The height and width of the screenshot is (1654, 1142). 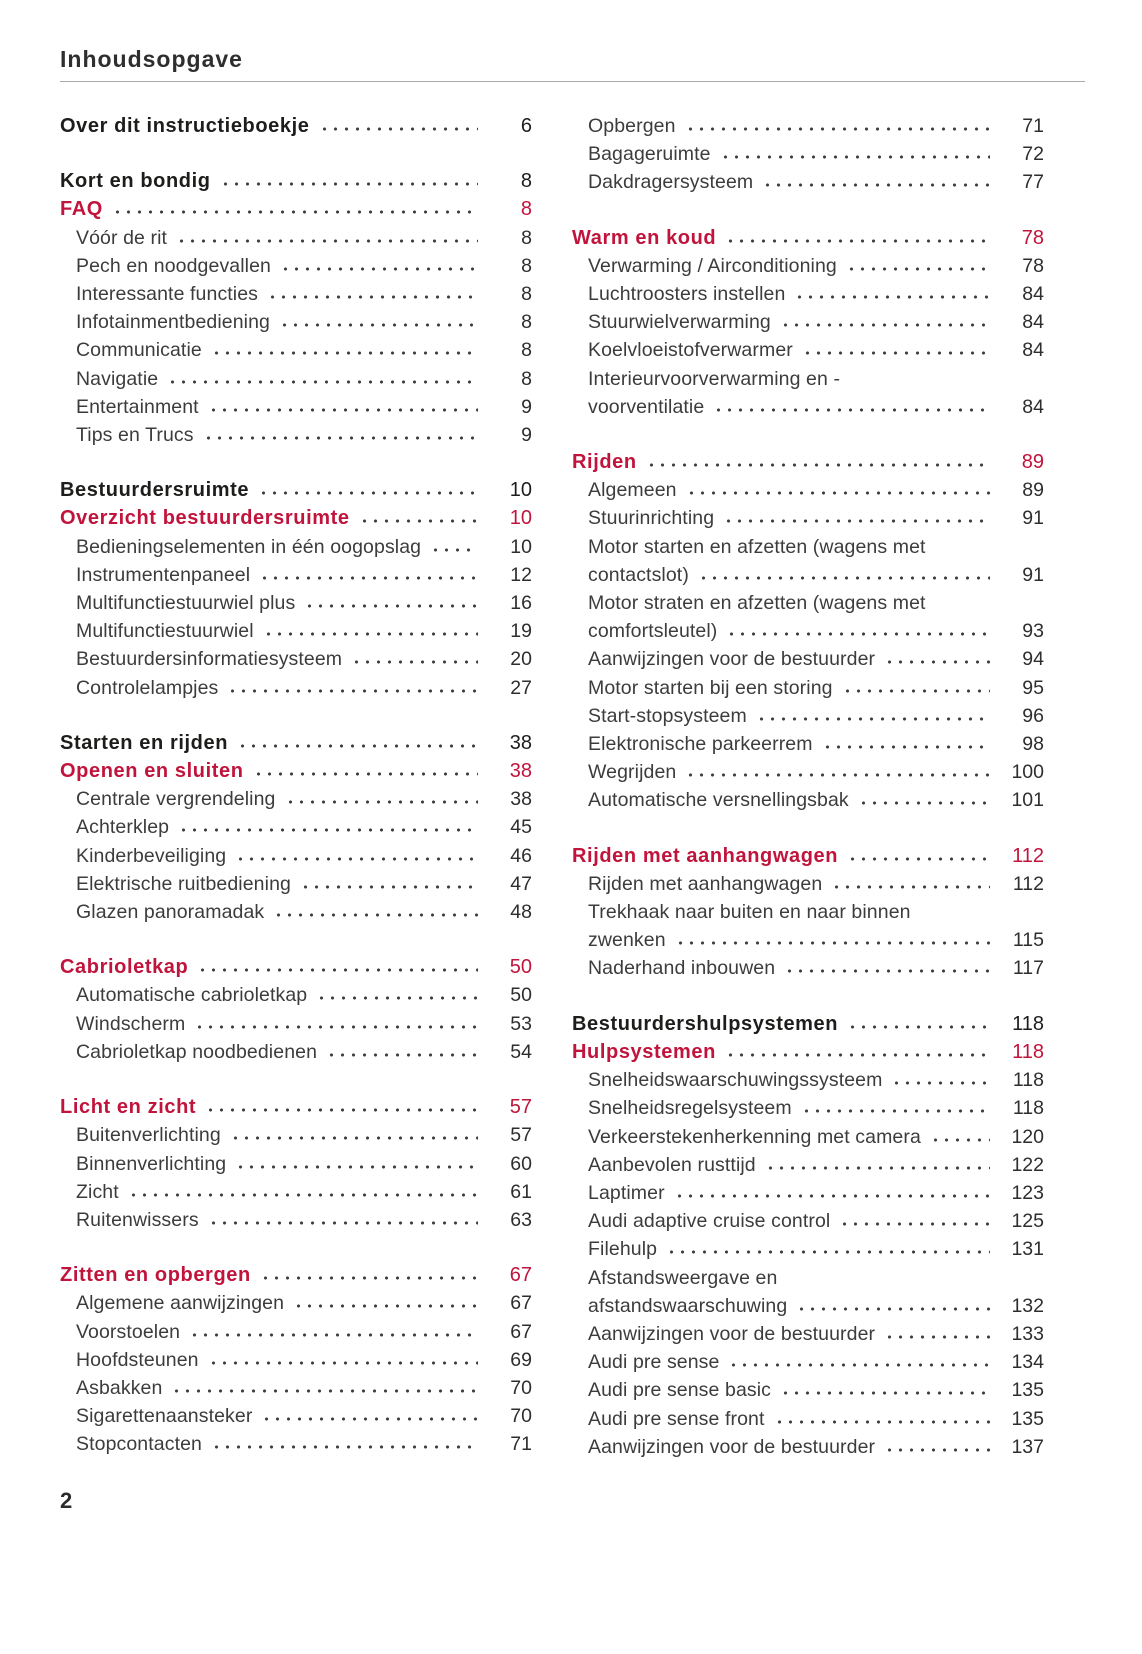 I want to click on toc-entry-label: Kinderbeveiliging, so click(x=151, y=855).